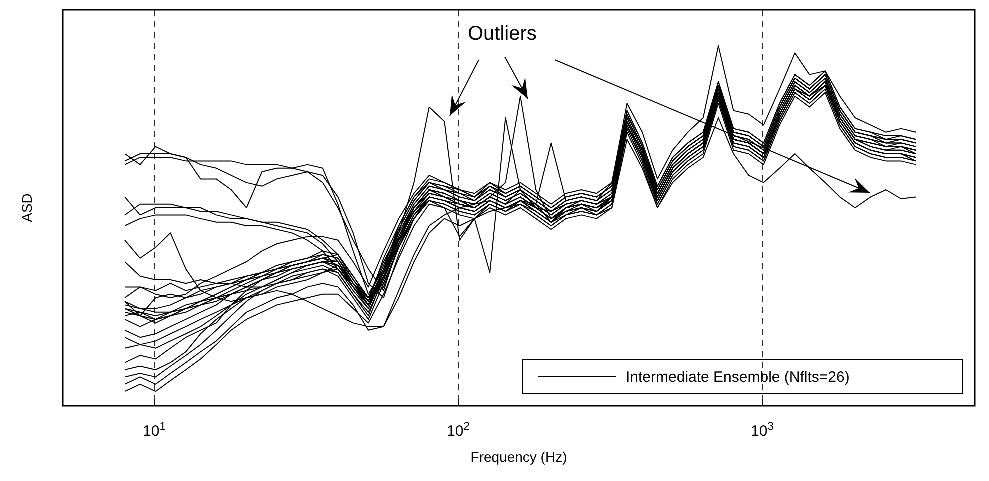 This screenshot has height=481, width=989. What do you see at coordinates (154, 430) in the screenshot?
I see `x-tick-label: 10$^{1}$` at bounding box center [154, 430].